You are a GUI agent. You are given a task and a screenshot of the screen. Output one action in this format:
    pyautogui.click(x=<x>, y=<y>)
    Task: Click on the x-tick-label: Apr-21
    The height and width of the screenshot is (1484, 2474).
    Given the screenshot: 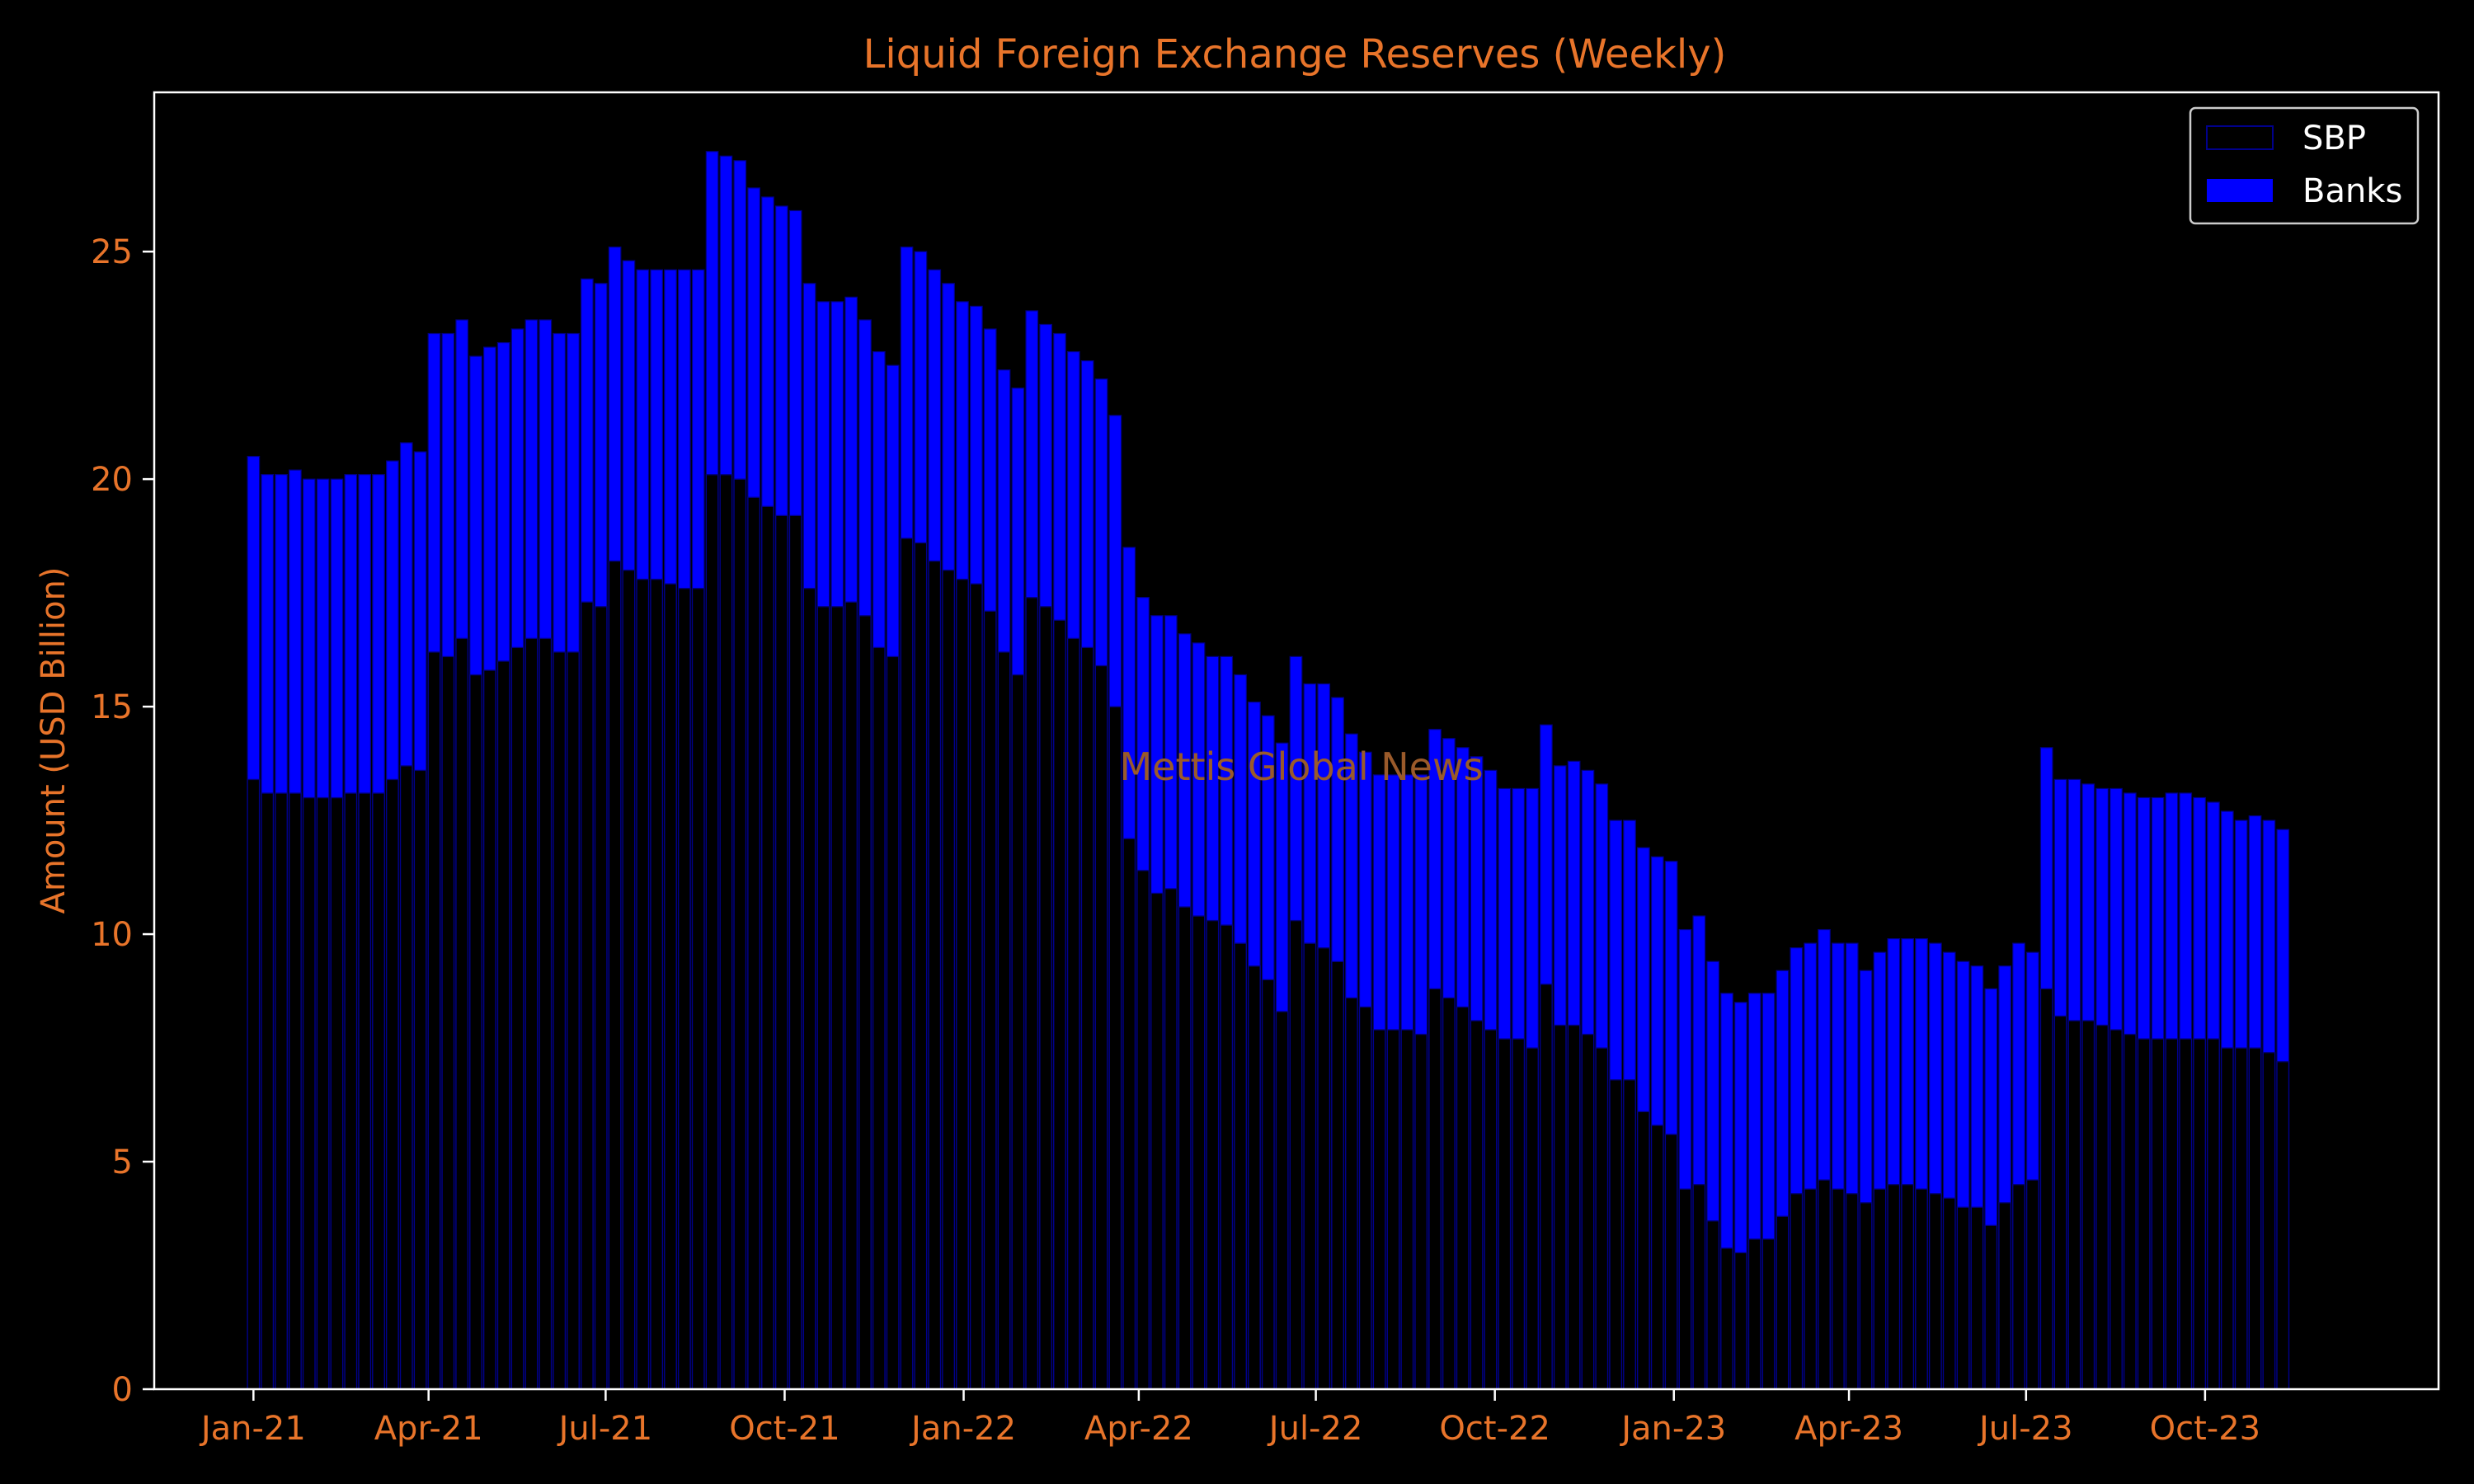 What is the action you would take?
    pyautogui.click(x=428, y=1429)
    